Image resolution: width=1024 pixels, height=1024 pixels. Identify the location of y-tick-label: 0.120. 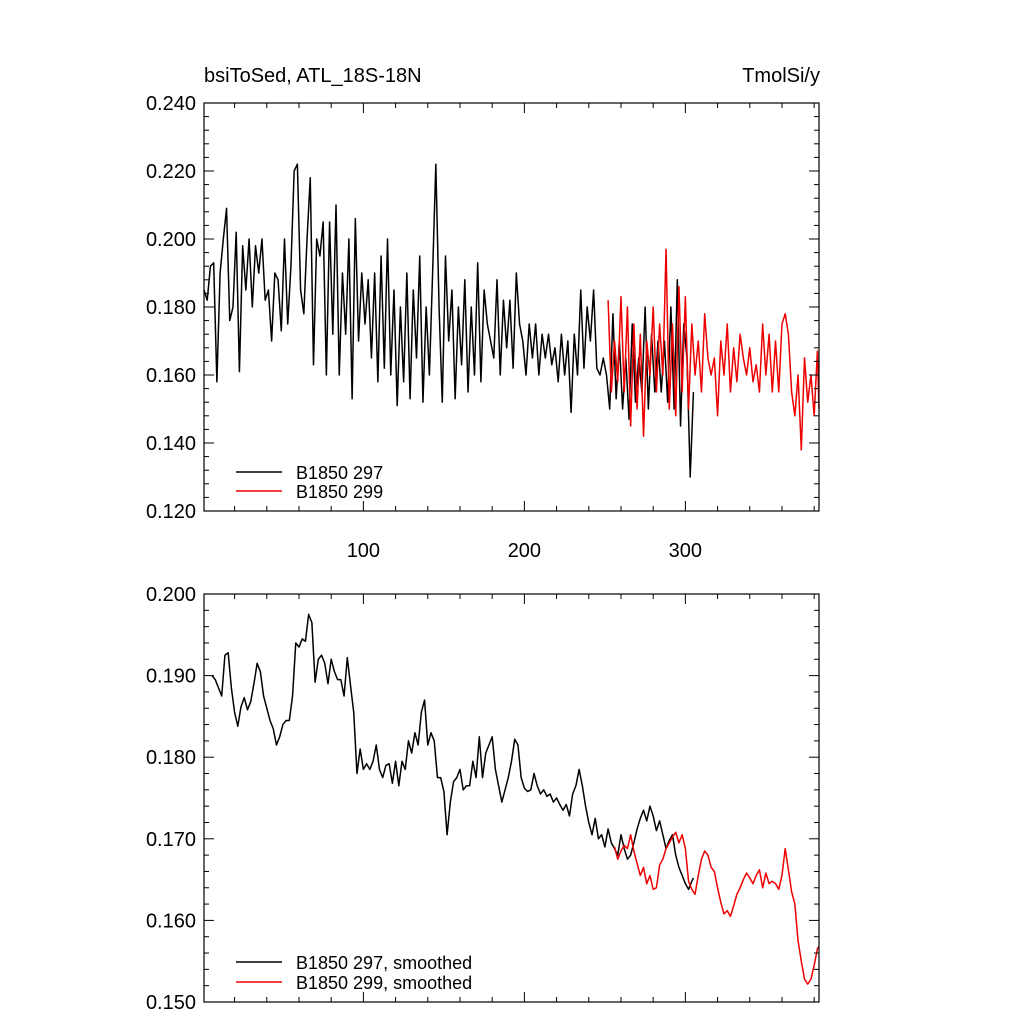
(171, 512).